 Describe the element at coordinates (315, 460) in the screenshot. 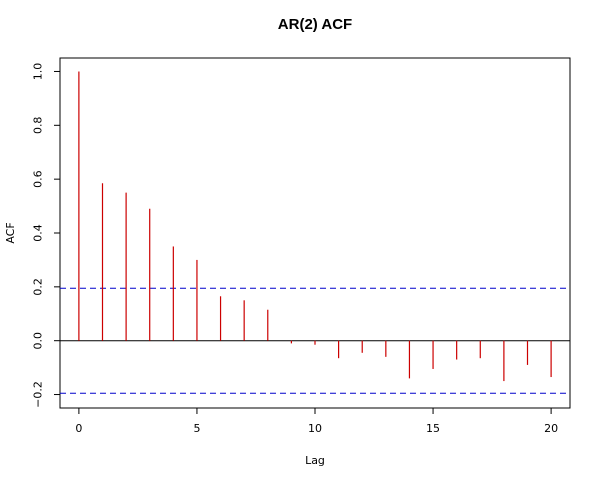

I see `x-axis-label: Lag` at that location.